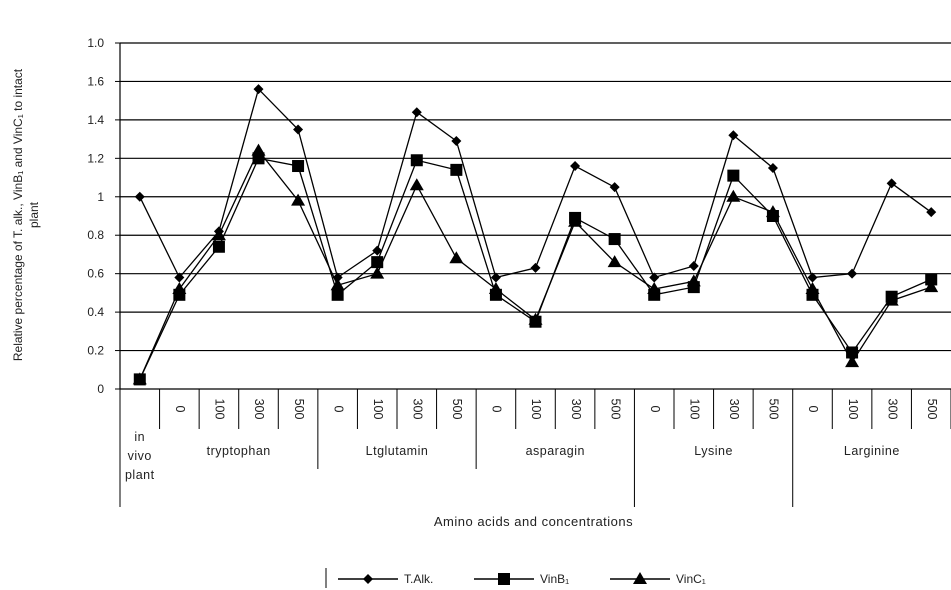  What do you see at coordinates (554, 579) in the screenshot?
I see `legend-label: VinB₁` at bounding box center [554, 579].